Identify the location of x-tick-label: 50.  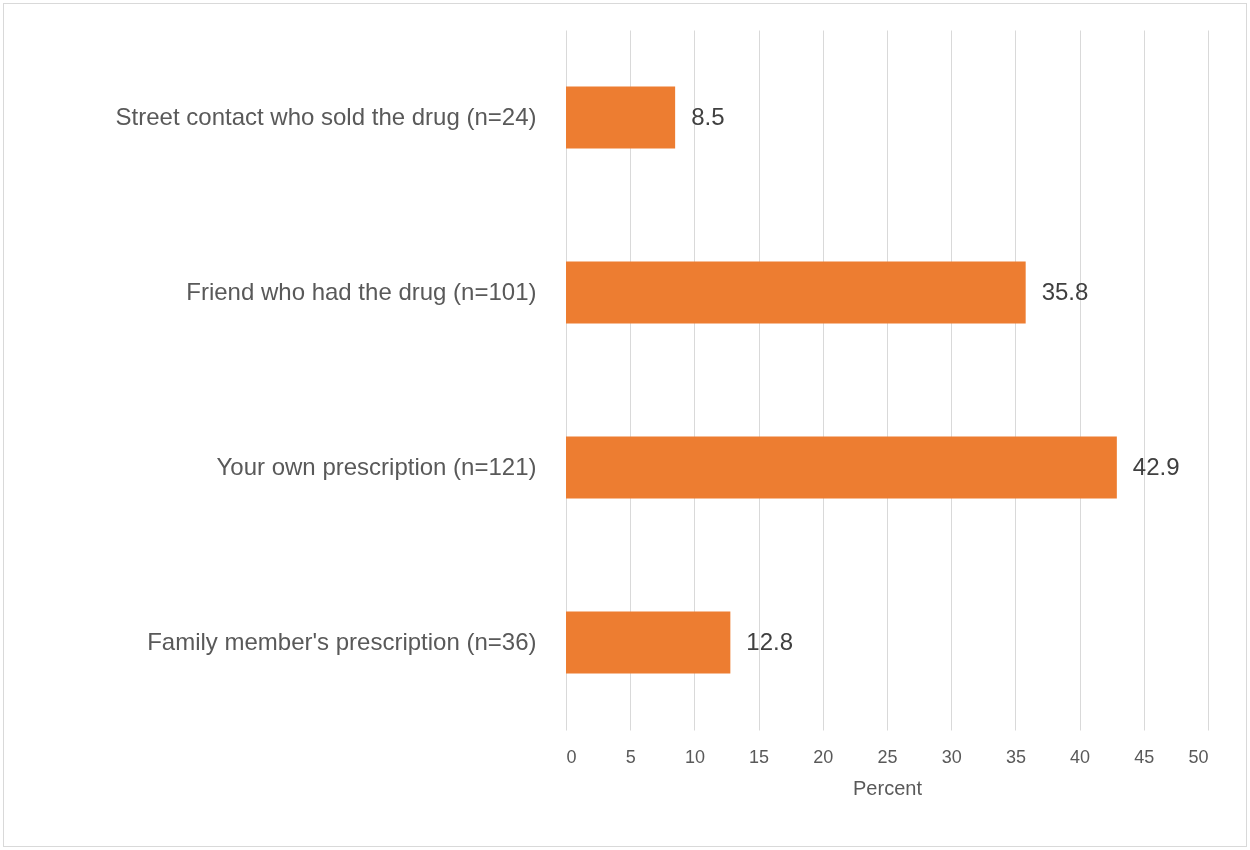
(1198, 756).